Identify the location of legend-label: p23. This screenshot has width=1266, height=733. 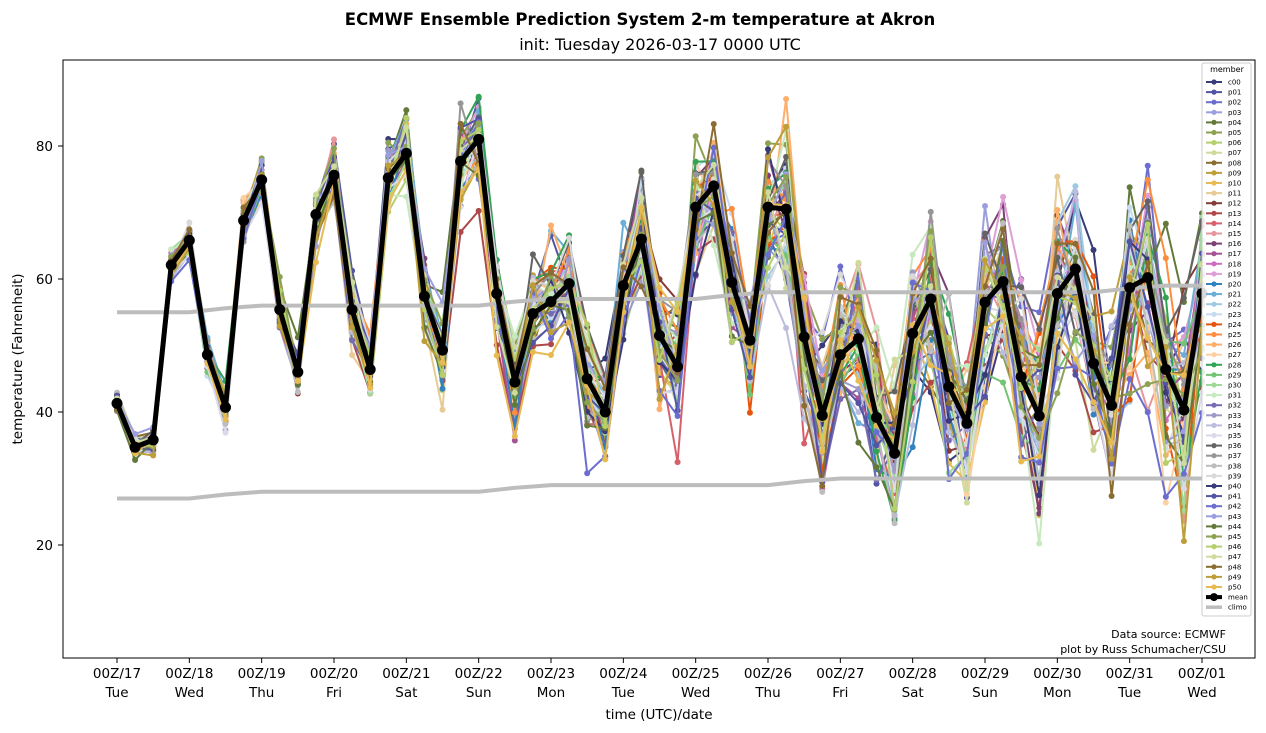
(1234, 315).